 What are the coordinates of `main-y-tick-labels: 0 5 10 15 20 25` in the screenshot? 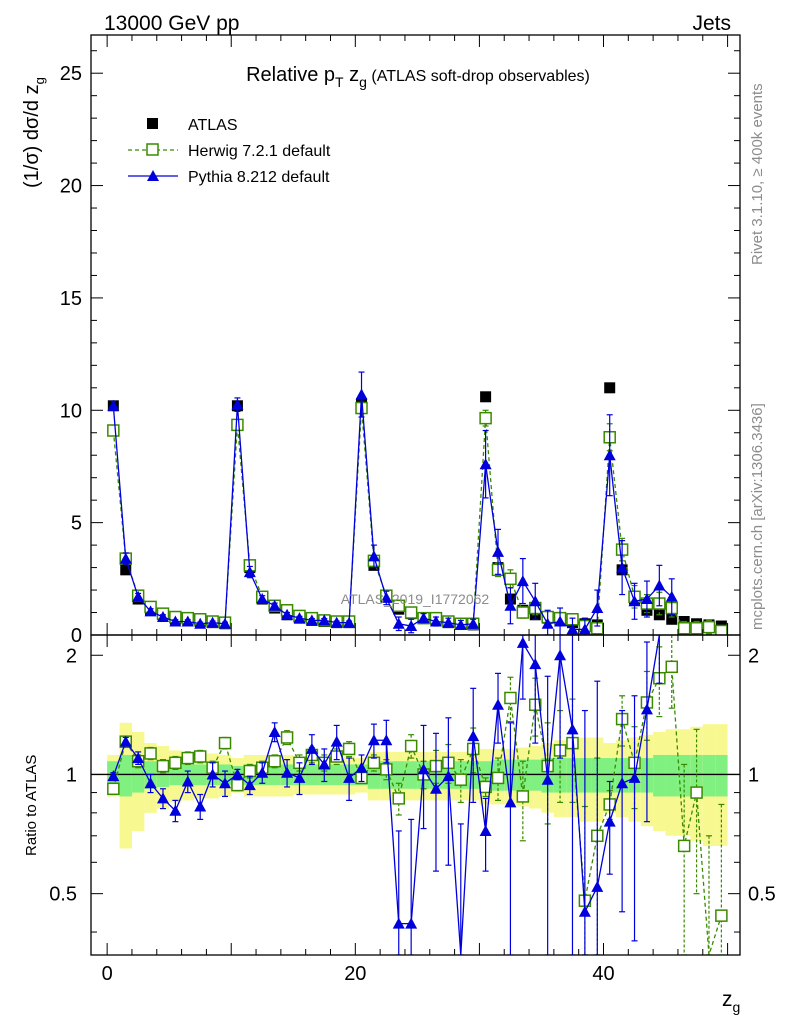 It's located at (71, 355).